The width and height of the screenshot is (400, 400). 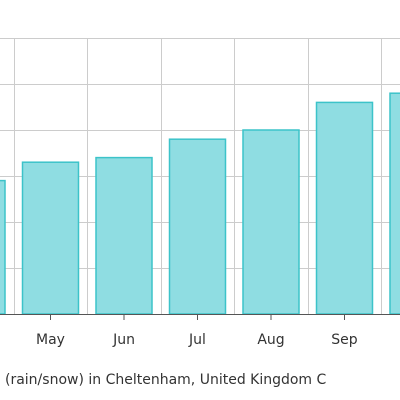 I want to click on x-tick-label: Jul, so click(x=197, y=340).